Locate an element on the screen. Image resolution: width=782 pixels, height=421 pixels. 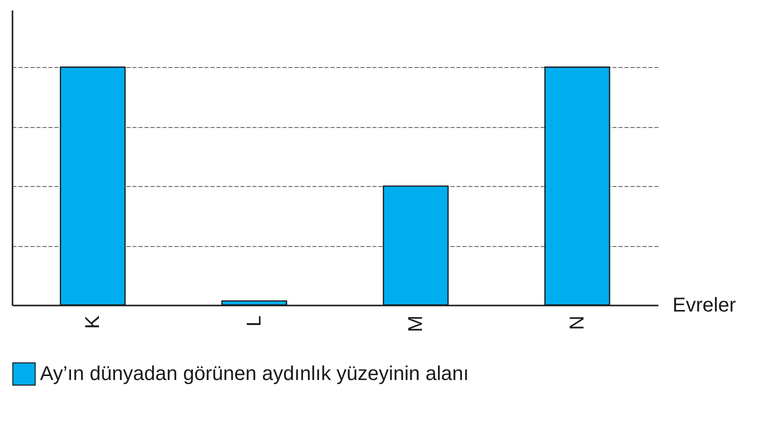
x-tick-label: N is located at coordinates (577, 323).